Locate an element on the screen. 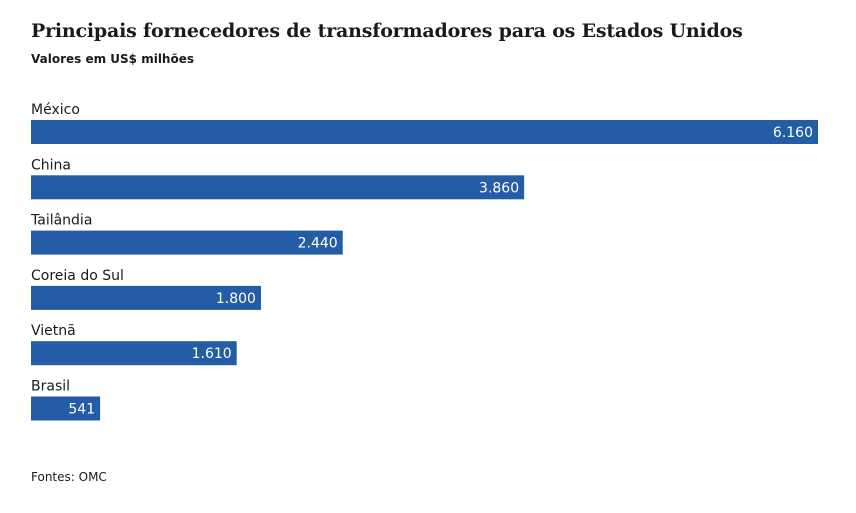 This screenshot has width=856, height=513. bar-row: Brasil 541 is located at coordinates (66, 400).